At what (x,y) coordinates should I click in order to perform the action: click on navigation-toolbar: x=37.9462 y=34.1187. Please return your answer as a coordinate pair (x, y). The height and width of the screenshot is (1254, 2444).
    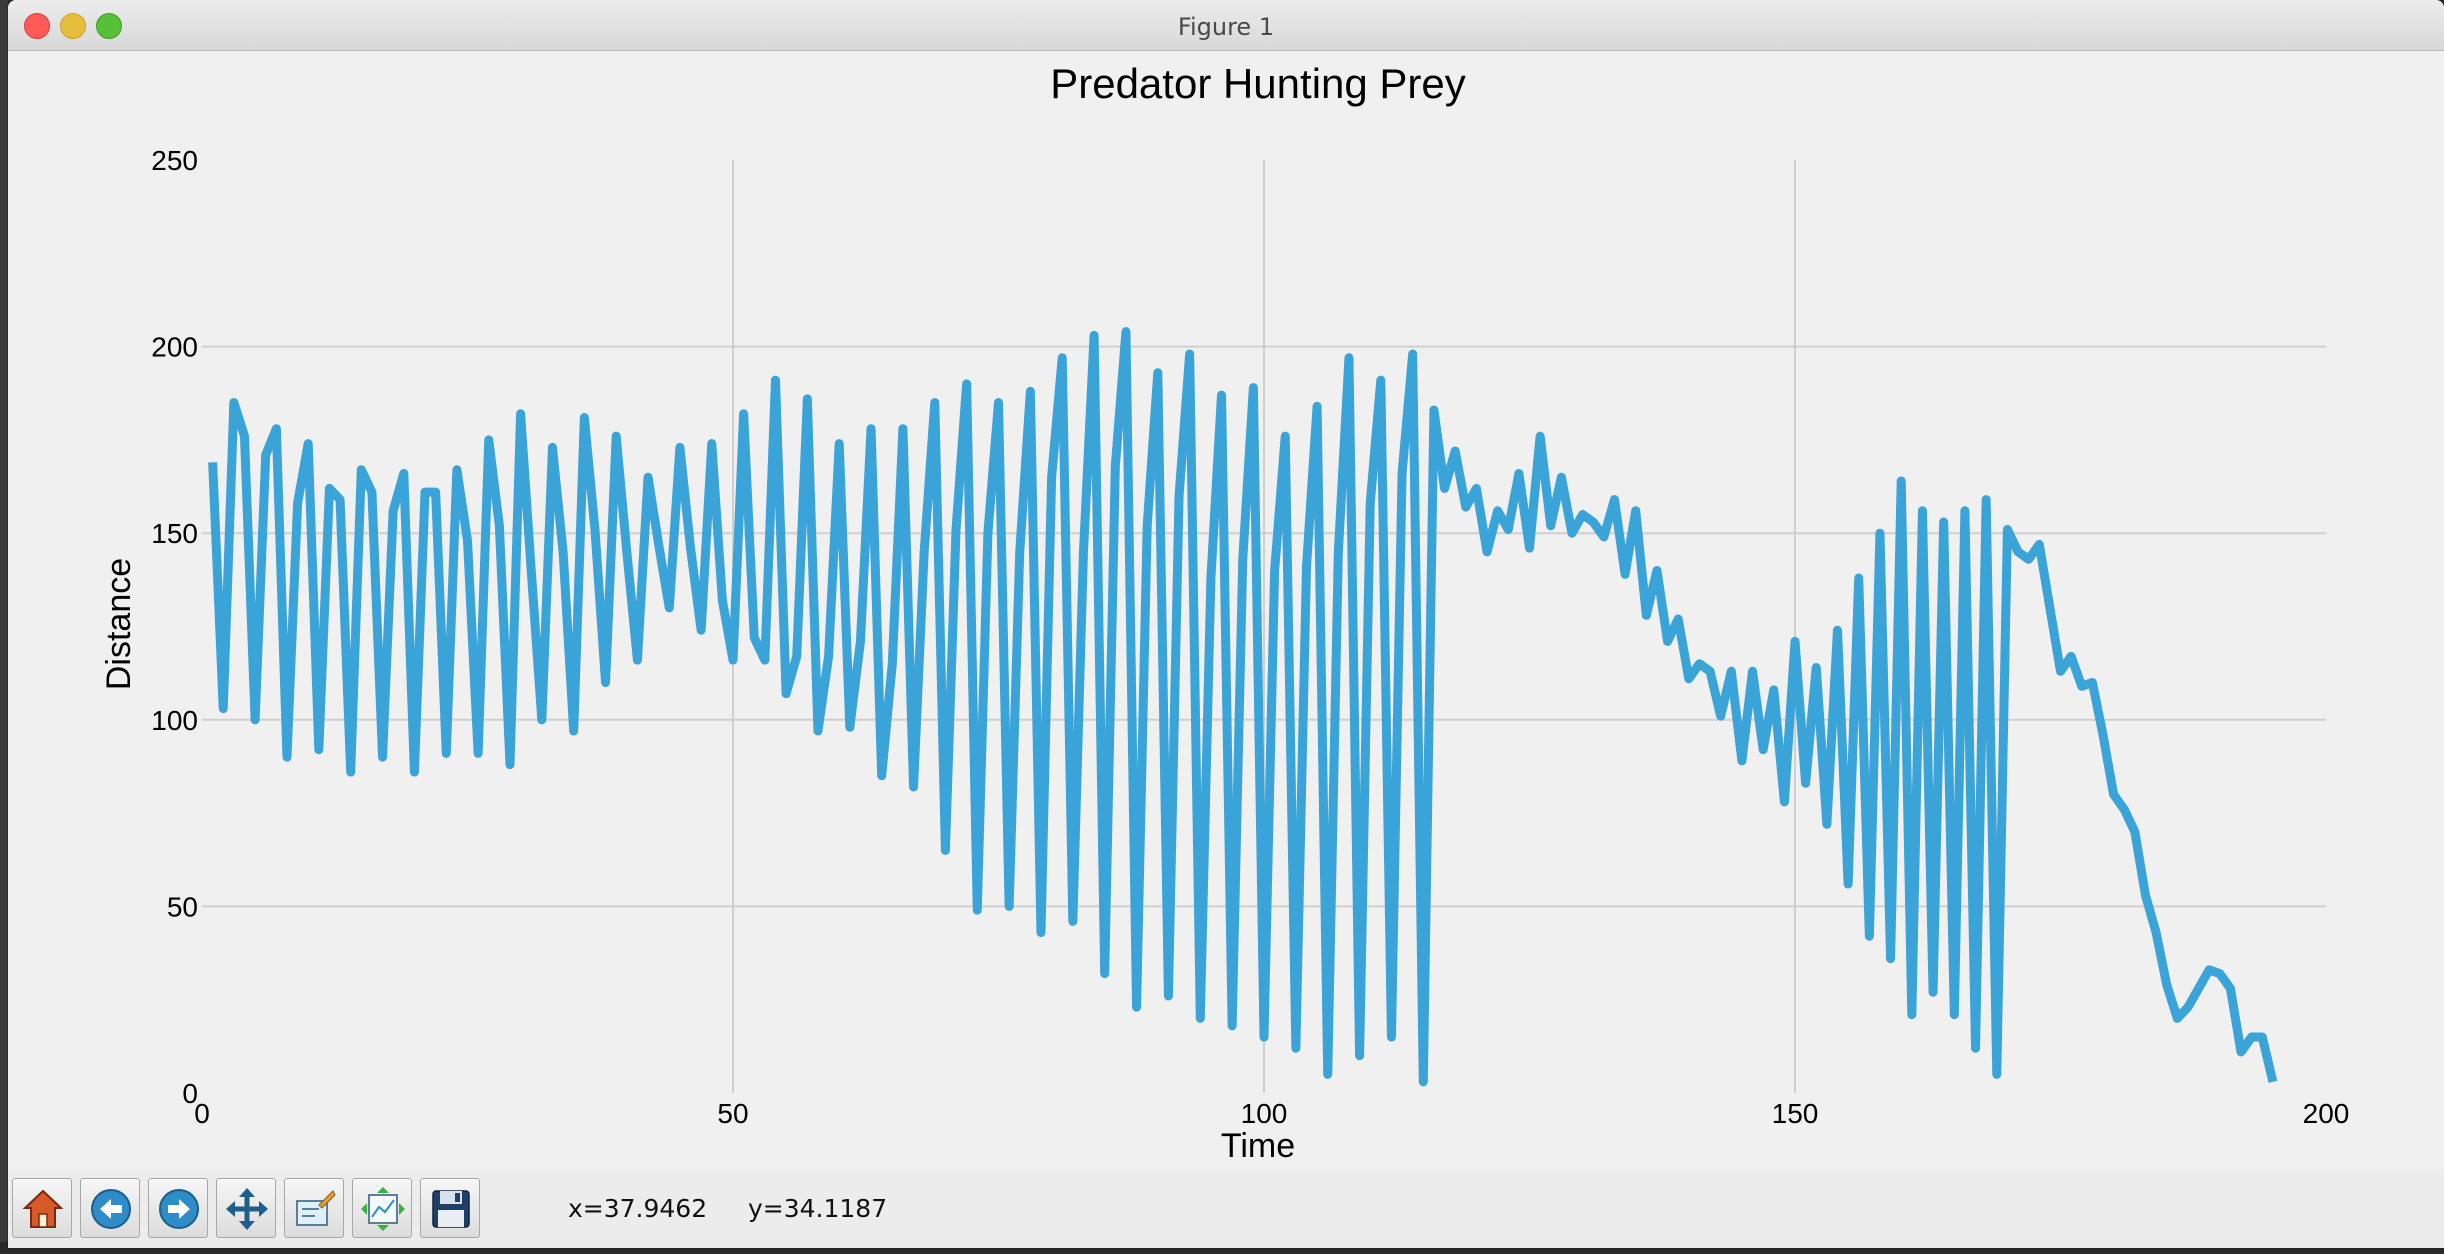
    Looking at the image, I should click on (1226, 1209).